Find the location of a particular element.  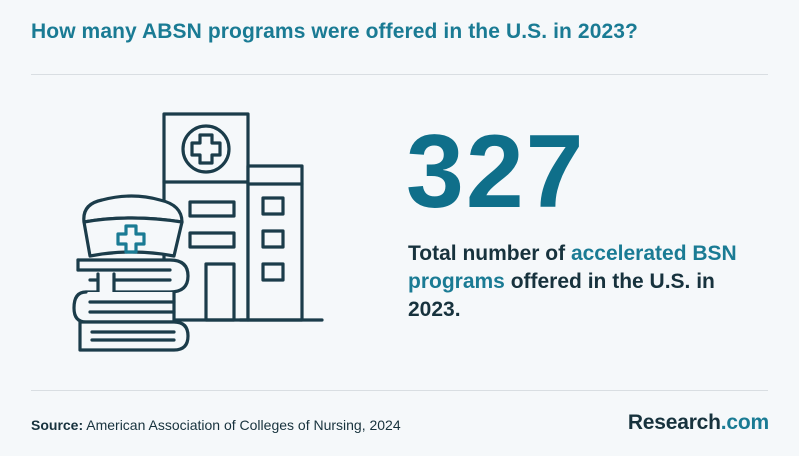

stat-desc-post: offered in the U.S. in 2023. is located at coordinates (561, 295).